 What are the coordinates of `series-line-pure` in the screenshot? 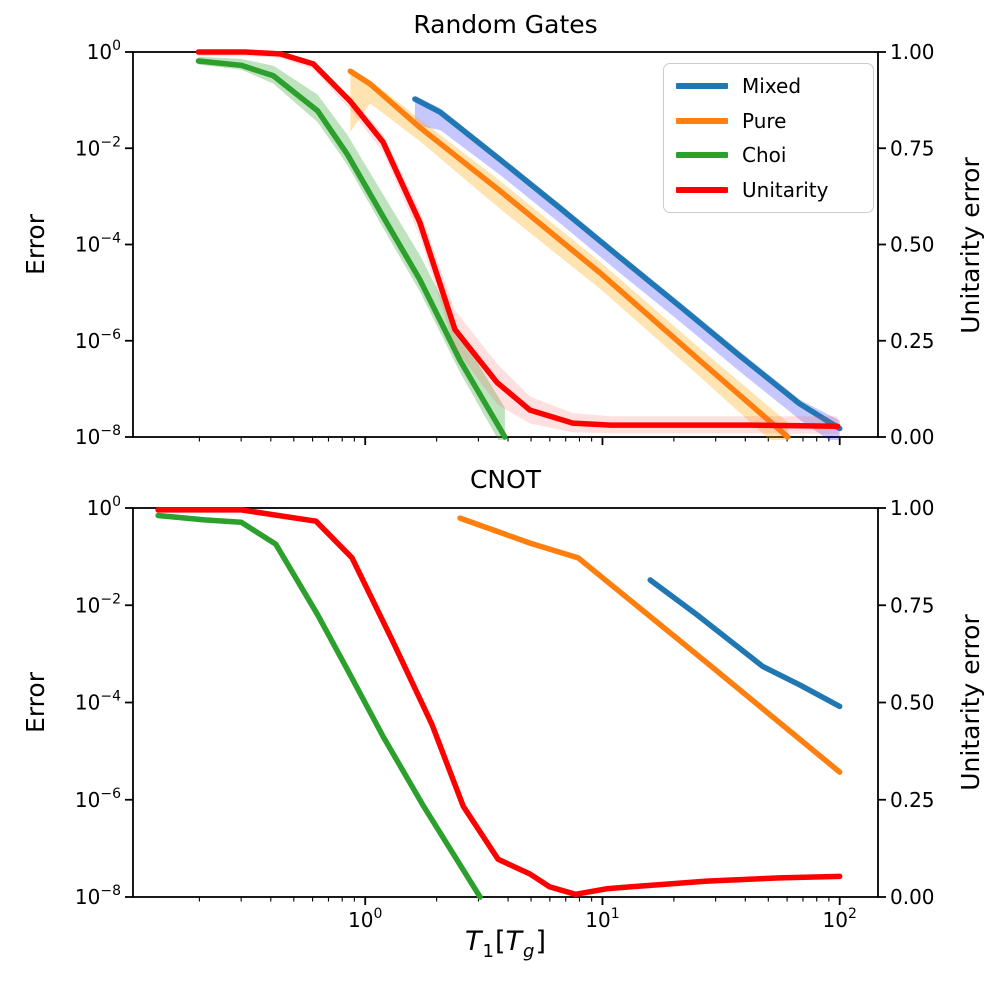 It's located at (650, 645).